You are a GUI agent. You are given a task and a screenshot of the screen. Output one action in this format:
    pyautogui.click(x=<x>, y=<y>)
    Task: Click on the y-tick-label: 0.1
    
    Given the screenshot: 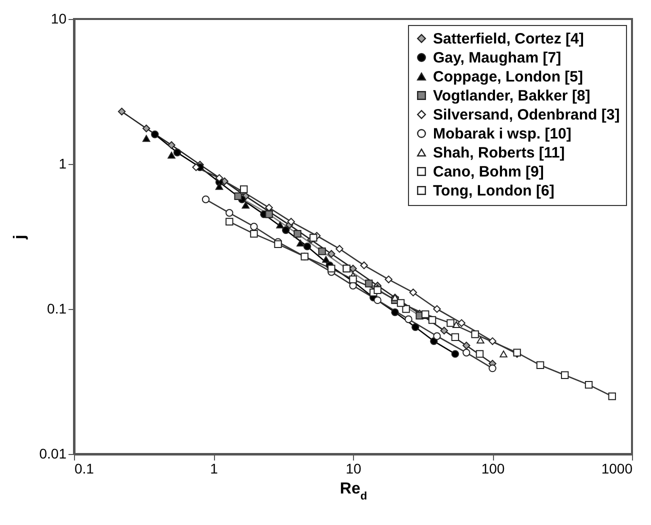 What is the action you would take?
    pyautogui.click(x=57, y=308)
    